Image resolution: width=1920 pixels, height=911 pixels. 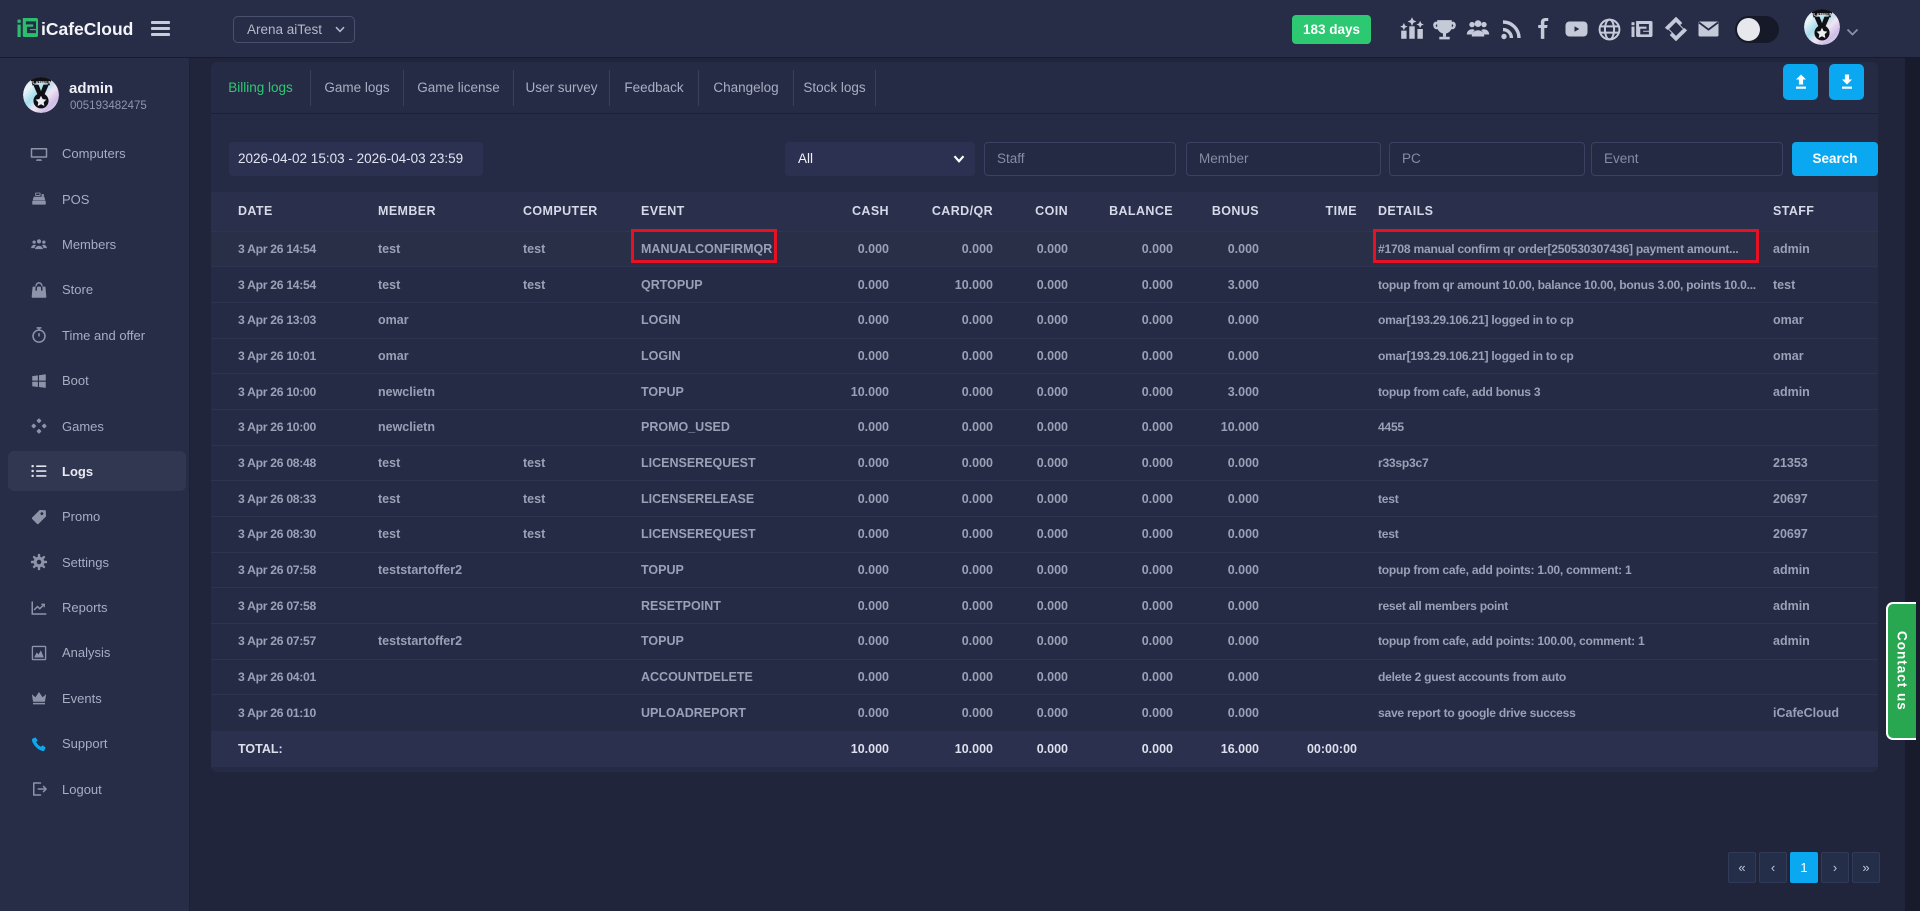 What do you see at coordinates (87, 29) in the screenshot?
I see `svg-text: iCafeCloud` at bounding box center [87, 29].